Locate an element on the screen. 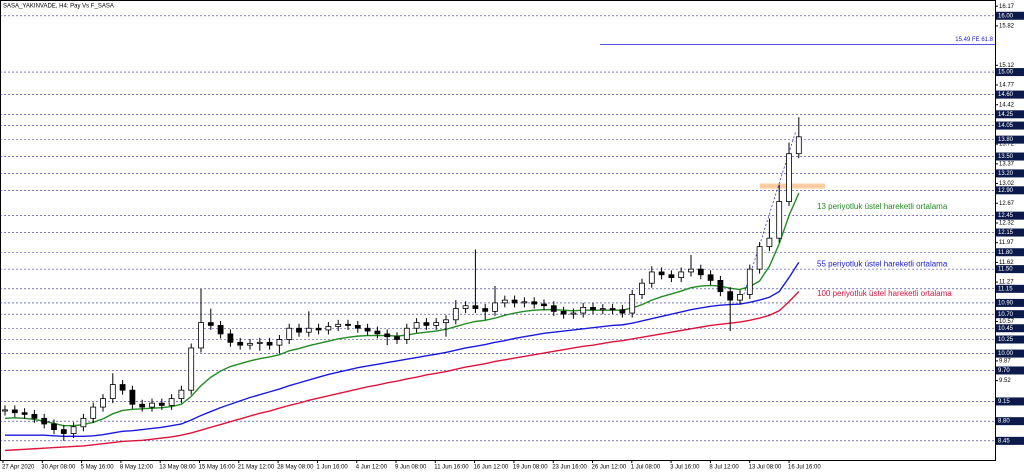 The image size is (1024, 475). series-label: 13 periyotluk üstel hareketli ortalama is located at coordinates (882, 206).